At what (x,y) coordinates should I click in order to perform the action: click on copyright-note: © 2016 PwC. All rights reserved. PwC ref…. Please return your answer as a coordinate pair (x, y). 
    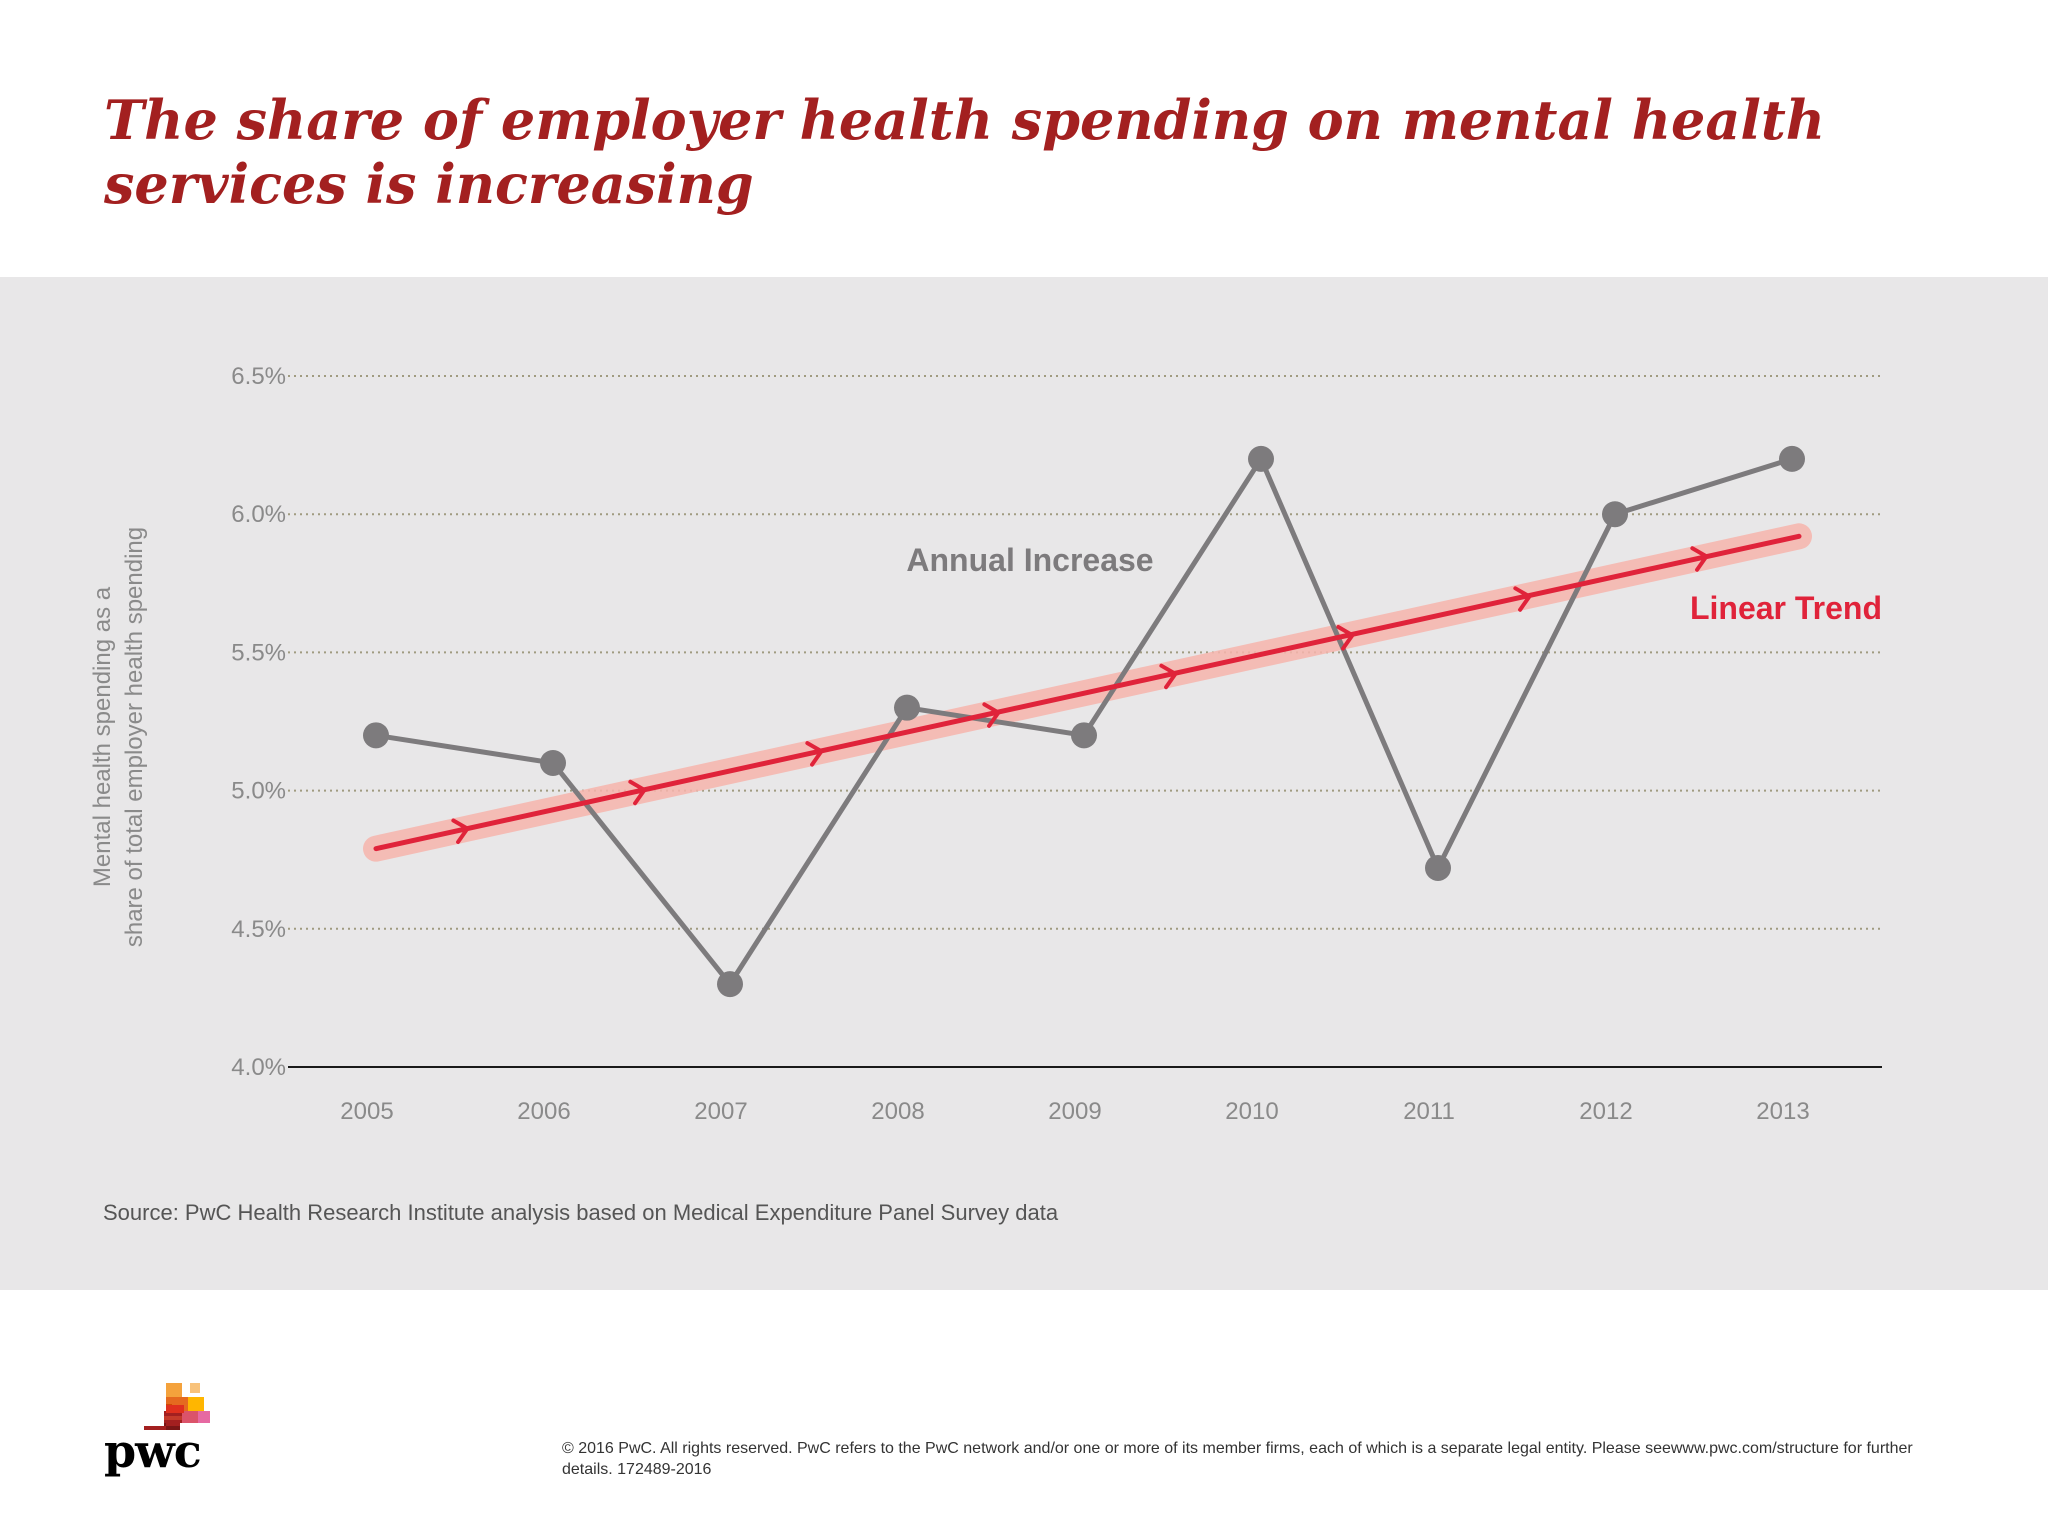
    Looking at the image, I should click on (1237, 1459).